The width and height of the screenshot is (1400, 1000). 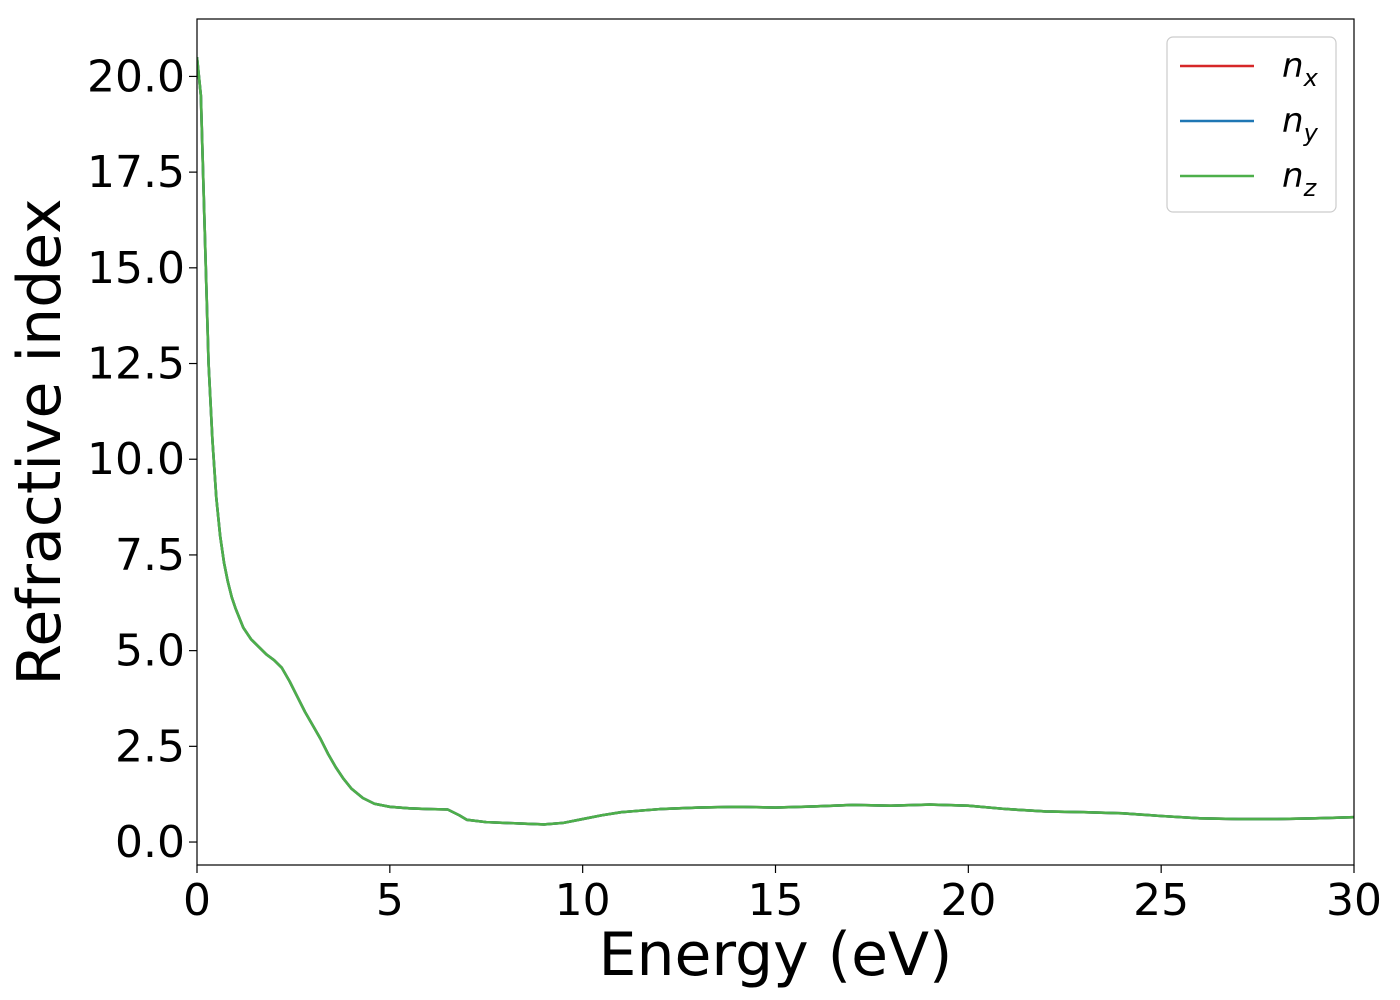 What do you see at coordinates (968, 900) in the screenshot?
I see `x-tick-label: 20` at bounding box center [968, 900].